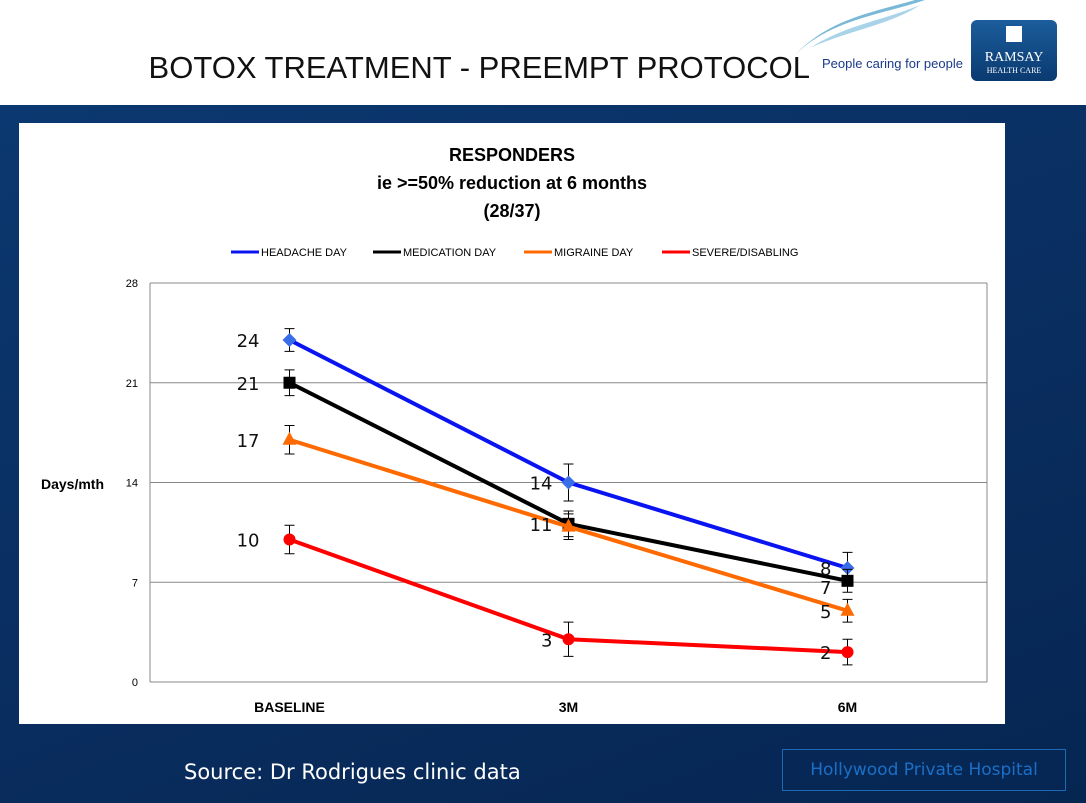 This screenshot has width=1086, height=803. I want to click on legend-label: HEADACHE DAY, so click(304, 253).